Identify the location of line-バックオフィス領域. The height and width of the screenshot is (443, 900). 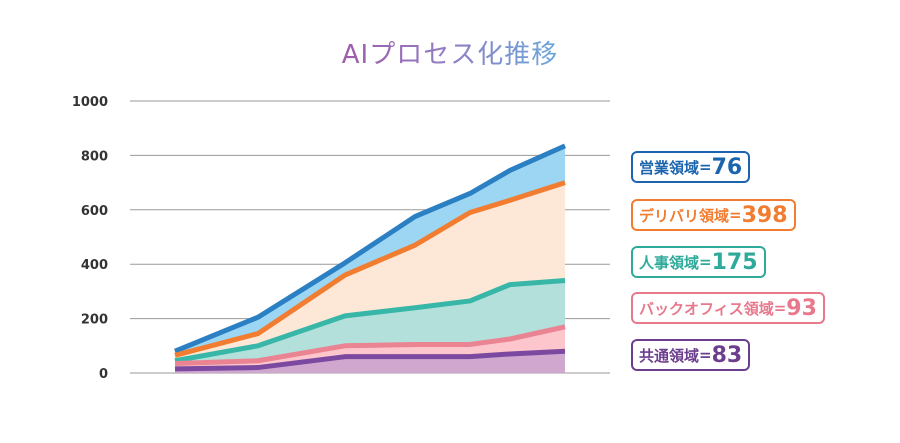
(370, 345).